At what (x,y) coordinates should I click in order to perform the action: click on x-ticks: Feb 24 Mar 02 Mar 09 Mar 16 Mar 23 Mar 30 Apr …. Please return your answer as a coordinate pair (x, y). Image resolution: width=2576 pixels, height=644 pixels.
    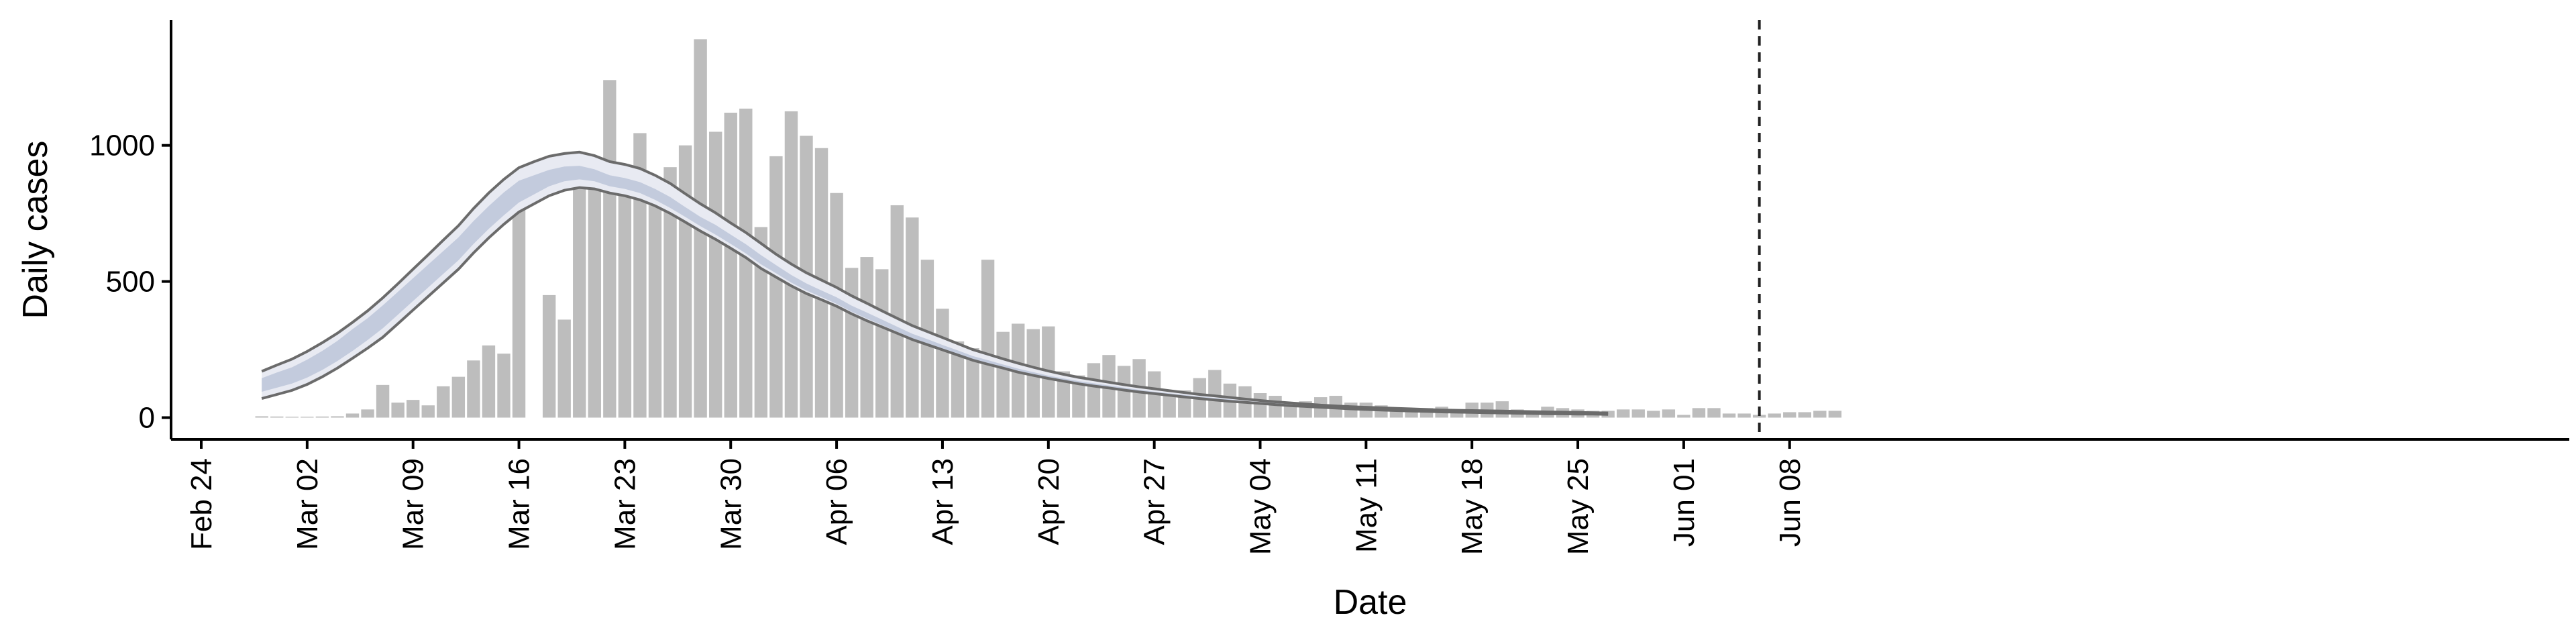
    Looking at the image, I should click on (996, 497).